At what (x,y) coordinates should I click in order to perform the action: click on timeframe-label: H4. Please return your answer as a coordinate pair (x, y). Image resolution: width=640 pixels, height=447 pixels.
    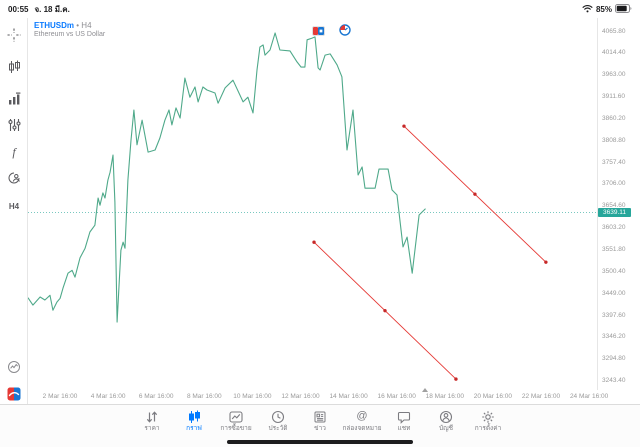
    Looking at the image, I should click on (14, 206).